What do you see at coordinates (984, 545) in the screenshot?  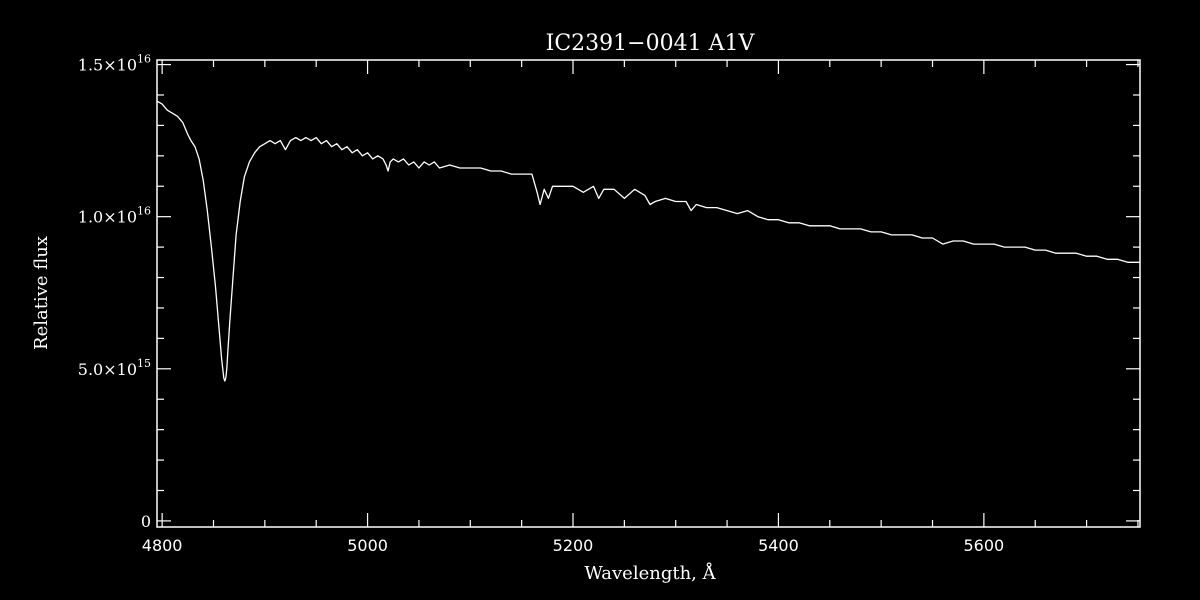 I see `x-tick-label: 5600` at bounding box center [984, 545].